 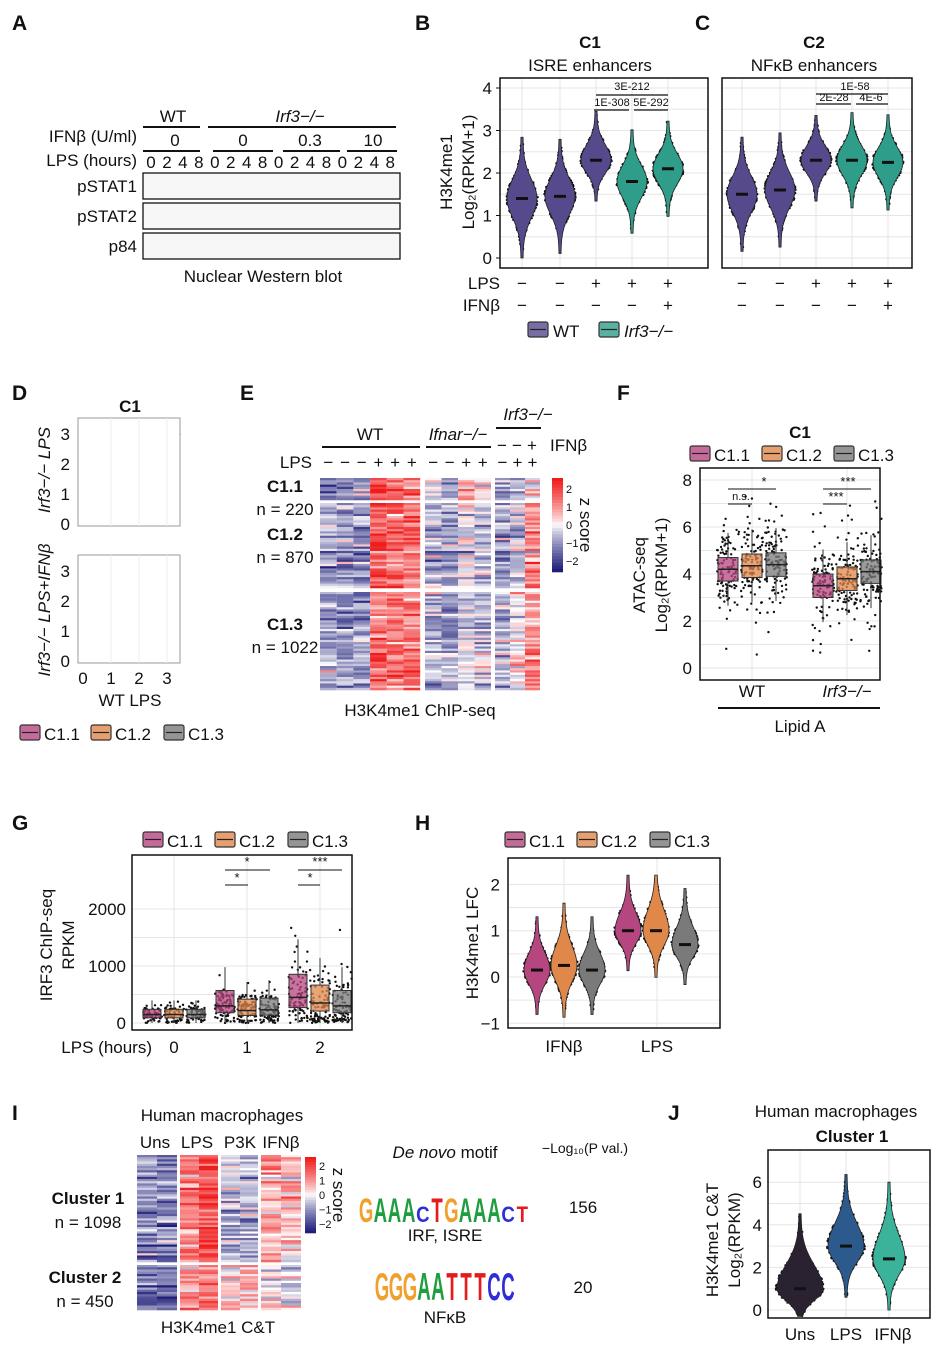 I want to click on panel-letter-a: A, so click(x=19, y=23).